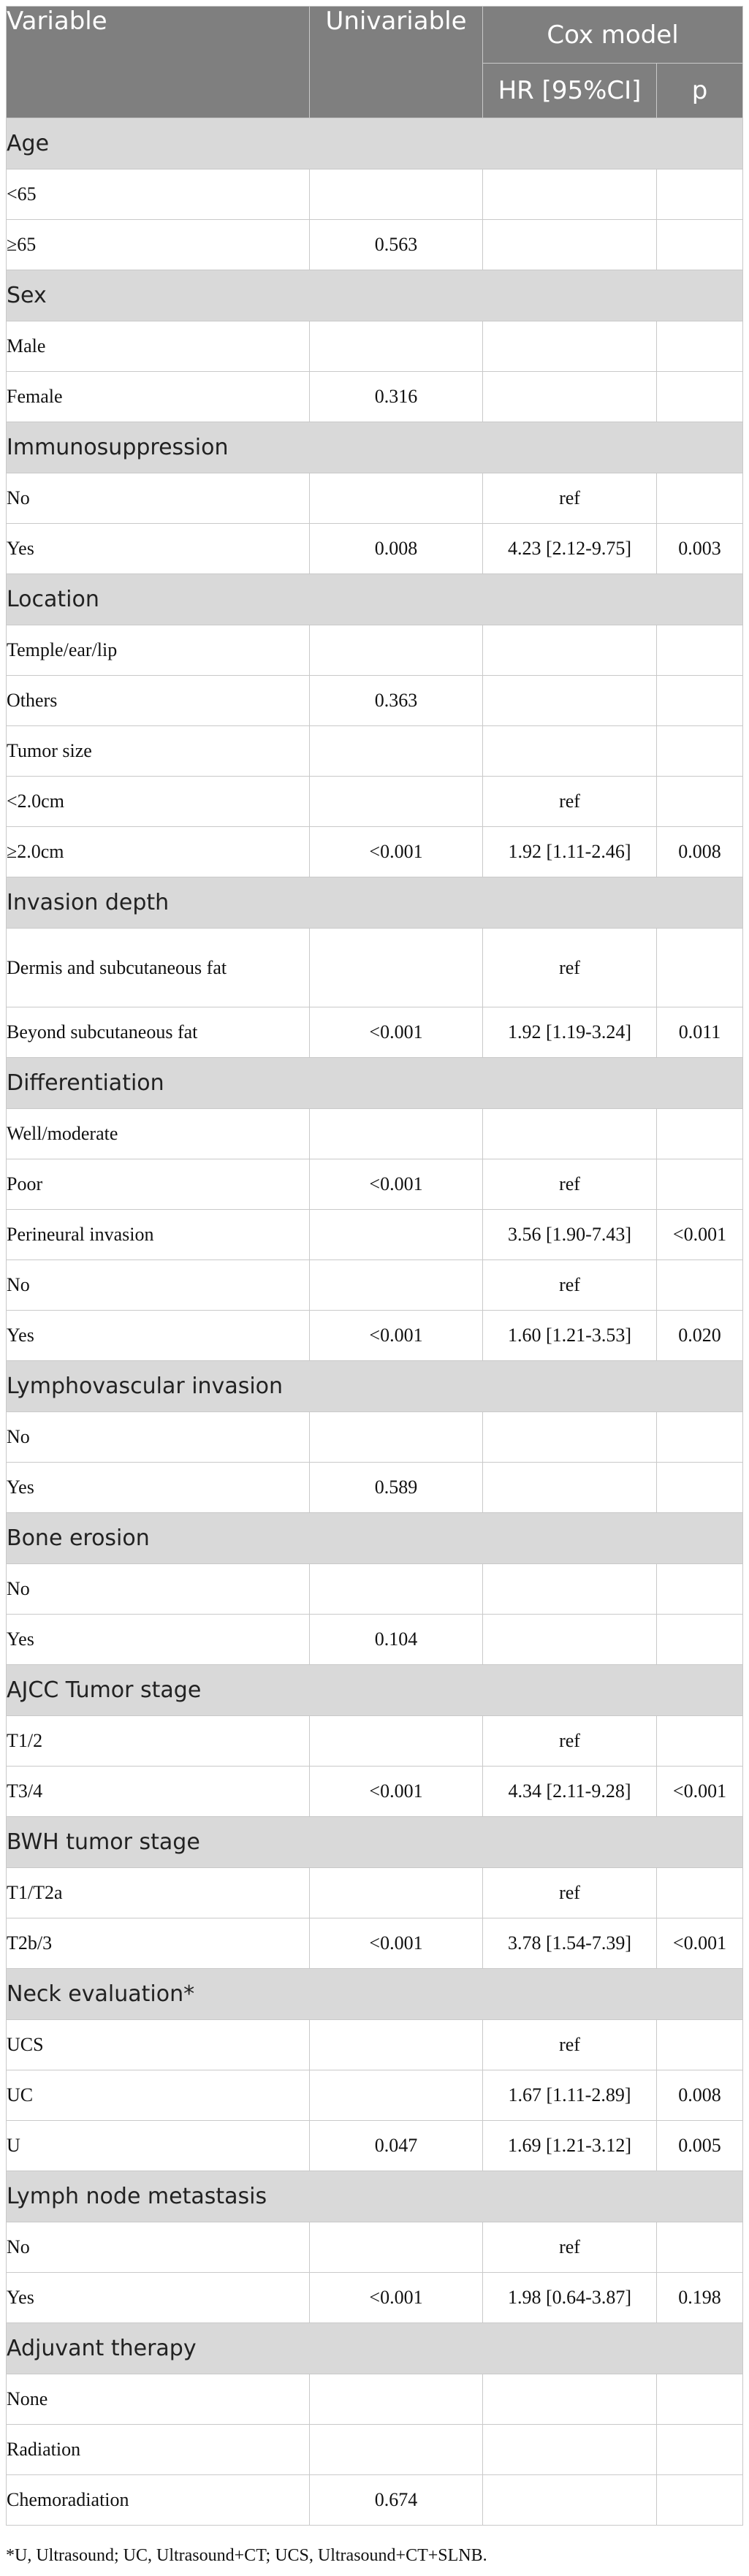 The width and height of the screenshot is (749, 2576). What do you see at coordinates (396, 548) in the screenshot?
I see `univariable-cell: 0.008` at bounding box center [396, 548].